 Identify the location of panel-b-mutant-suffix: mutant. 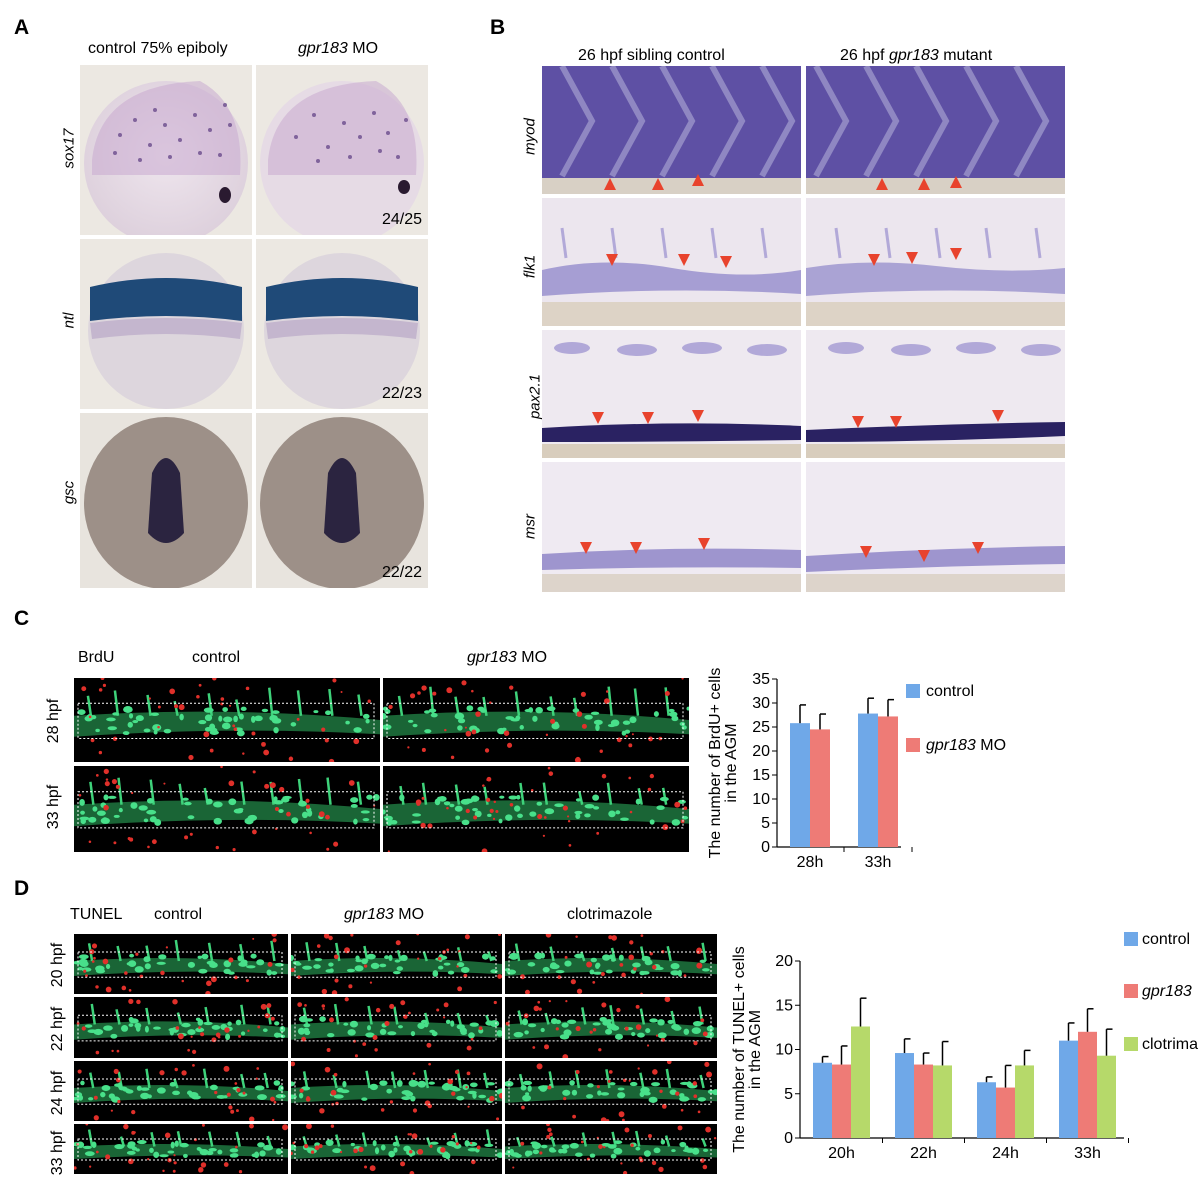
(968, 55).